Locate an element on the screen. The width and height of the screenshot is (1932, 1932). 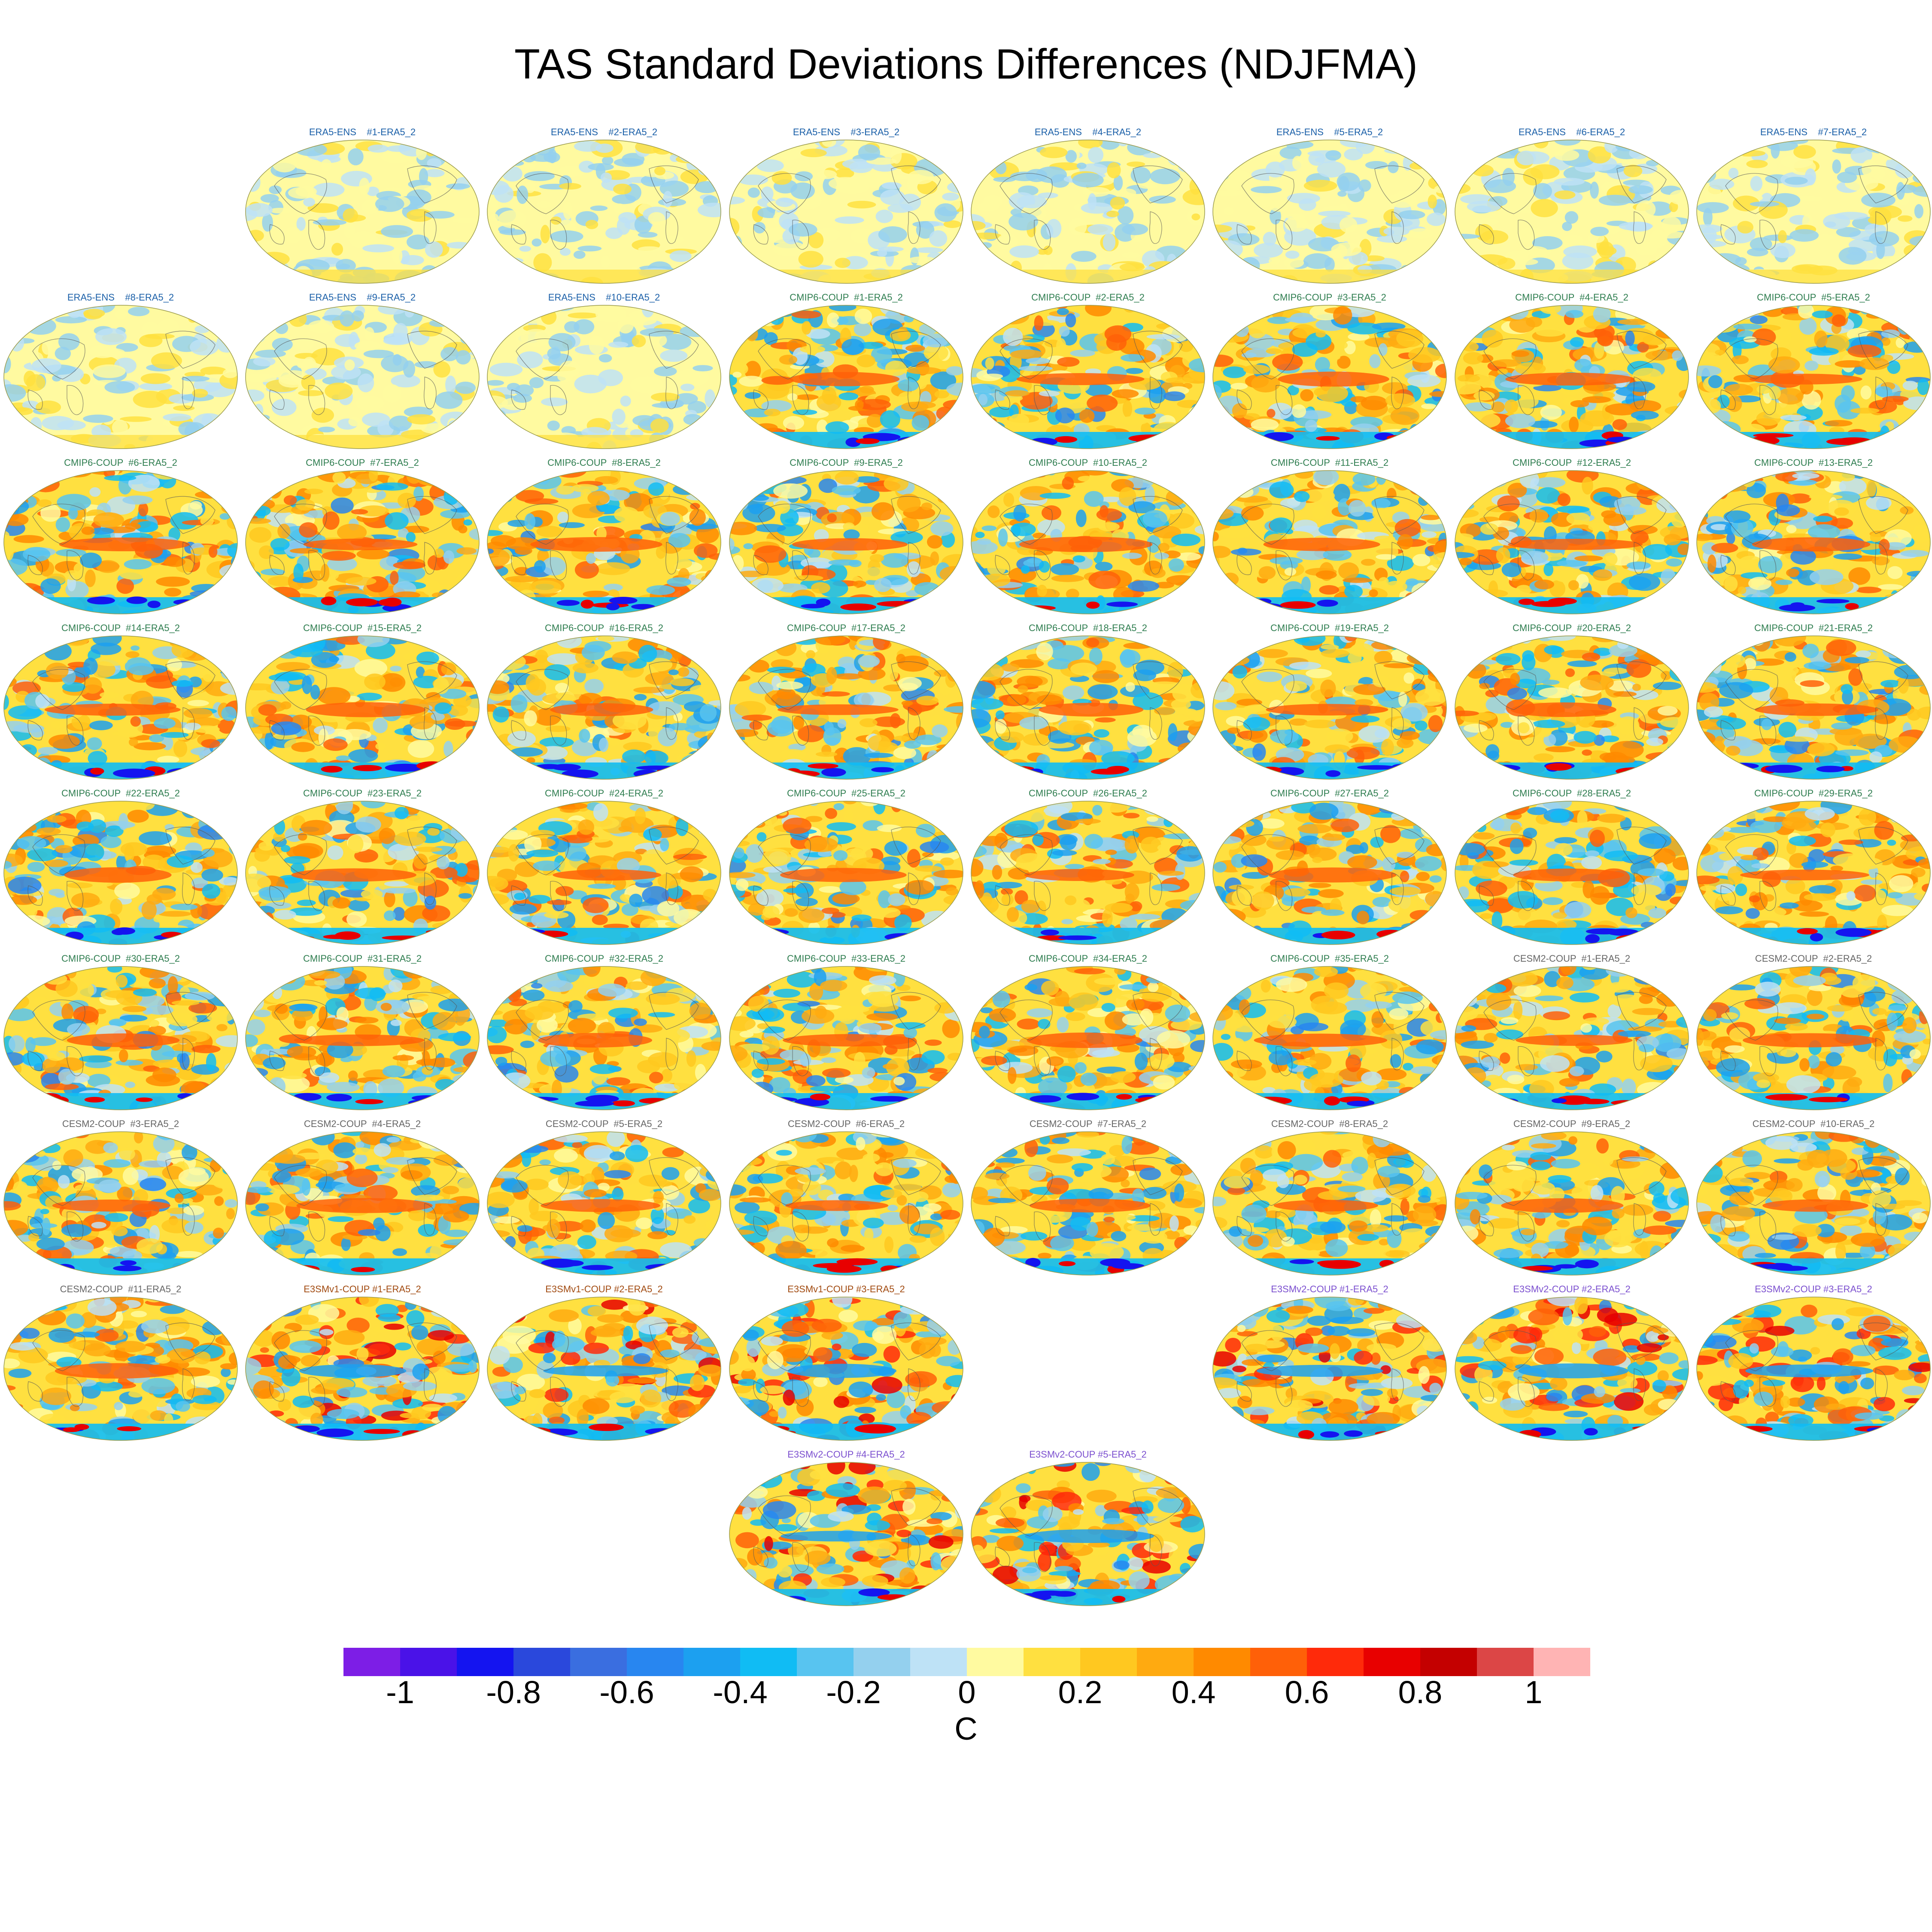
panel-title: CMIP6-COUP #8-ERA5_2 is located at coordinates (604, 463).